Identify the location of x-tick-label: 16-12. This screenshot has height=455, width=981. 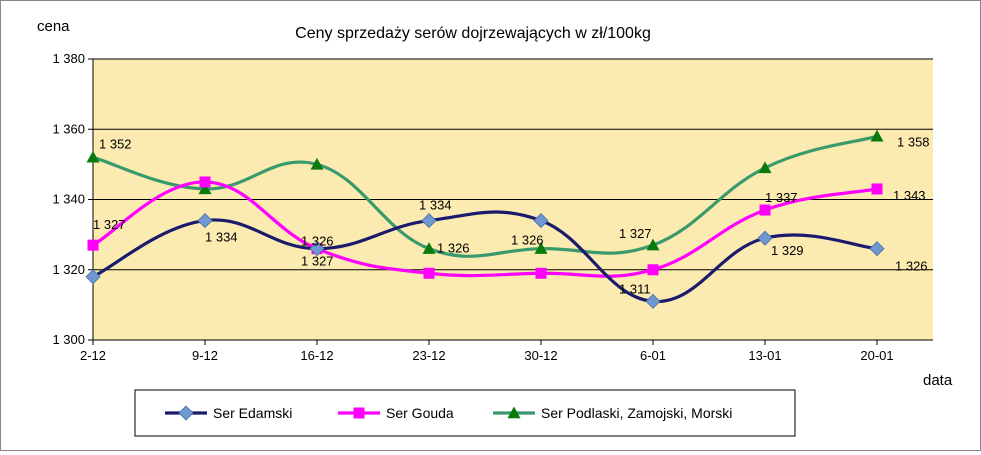
(316, 355).